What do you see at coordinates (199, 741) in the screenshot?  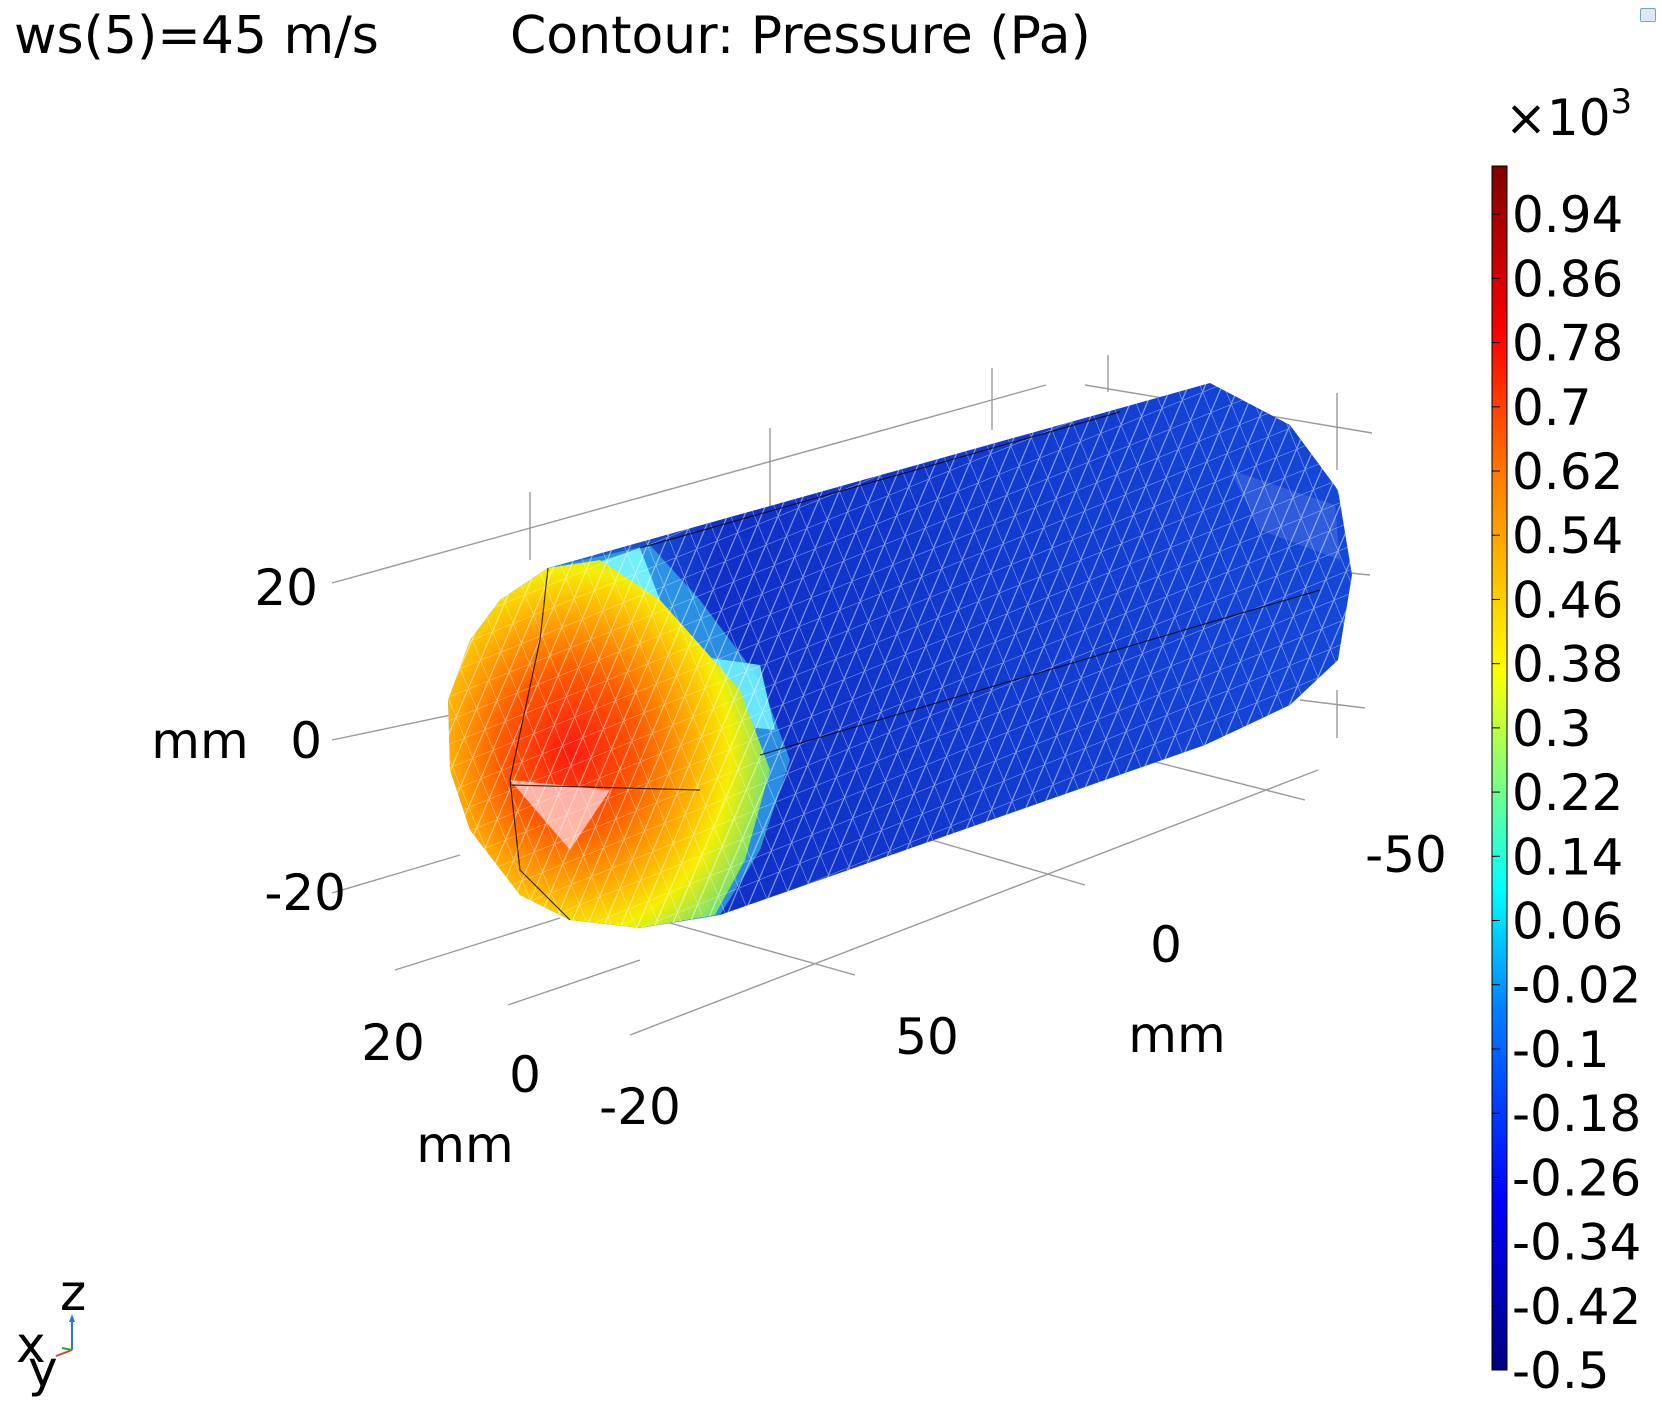 I see `z-axis-unit: mm` at bounding box center [199, 741].